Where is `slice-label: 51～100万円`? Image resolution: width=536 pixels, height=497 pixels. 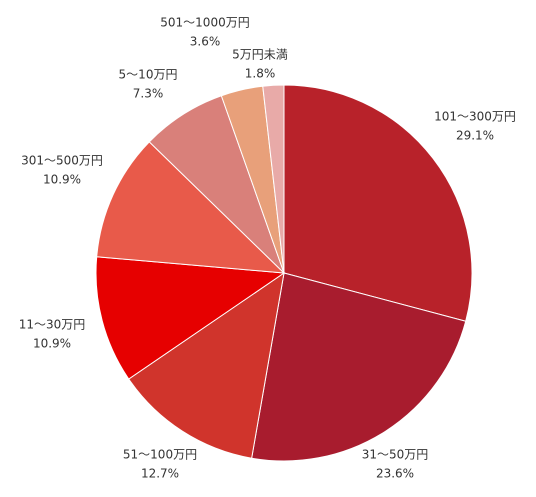
slice-label: 51～100万円 is located at coordinates (160, 455).